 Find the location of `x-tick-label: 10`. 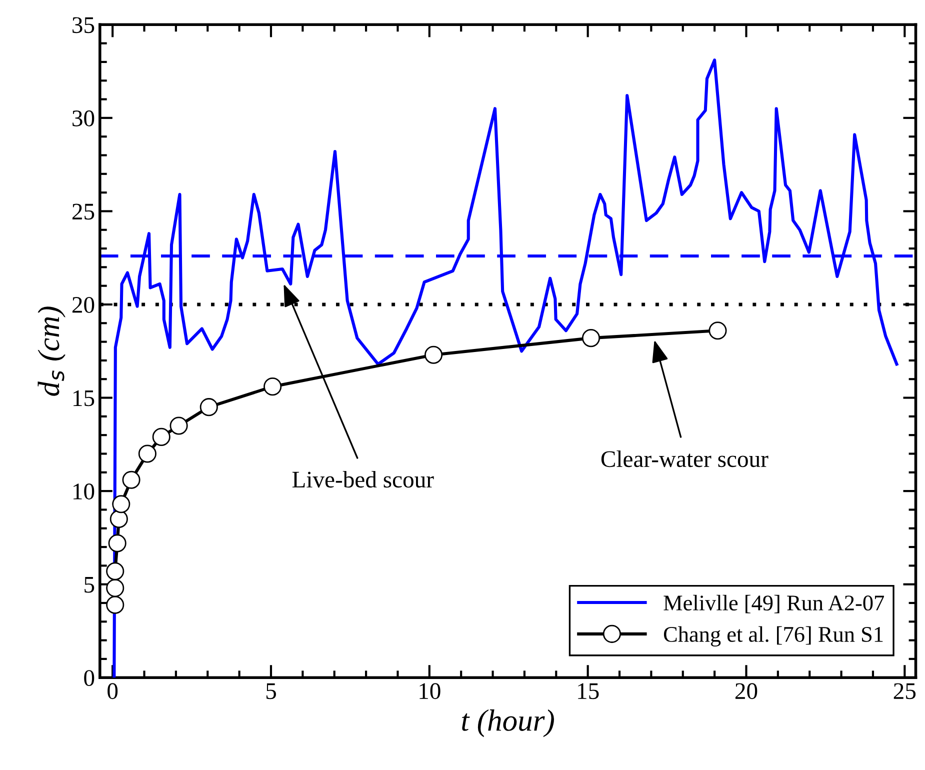

x-tick-label: 10 is located at coordinates (430, 691).